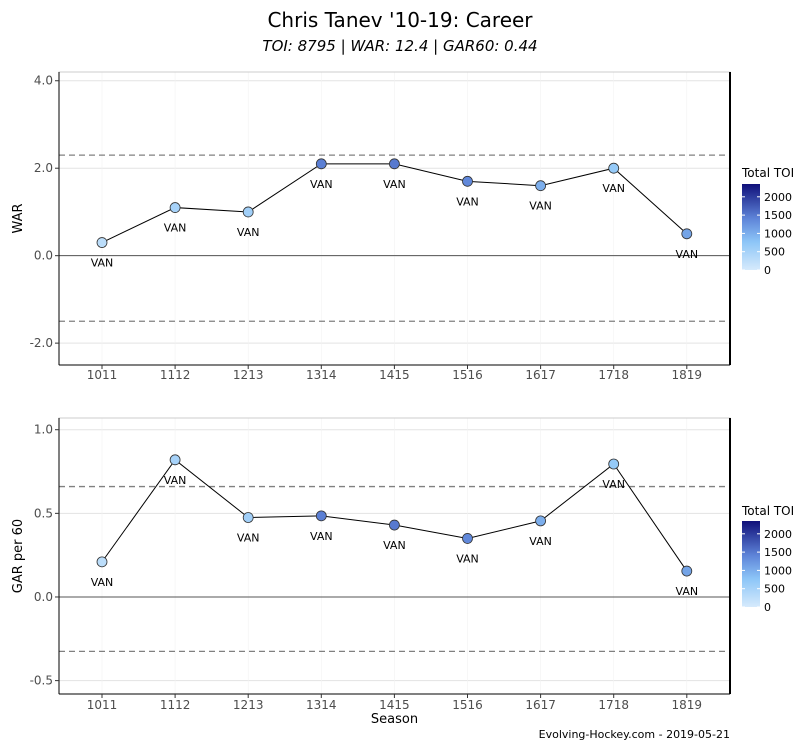  What do you see at coordinates (43, 513) in the screenshot?
I see `y-tick-label: 0.5` at bounding box center [43, 513].